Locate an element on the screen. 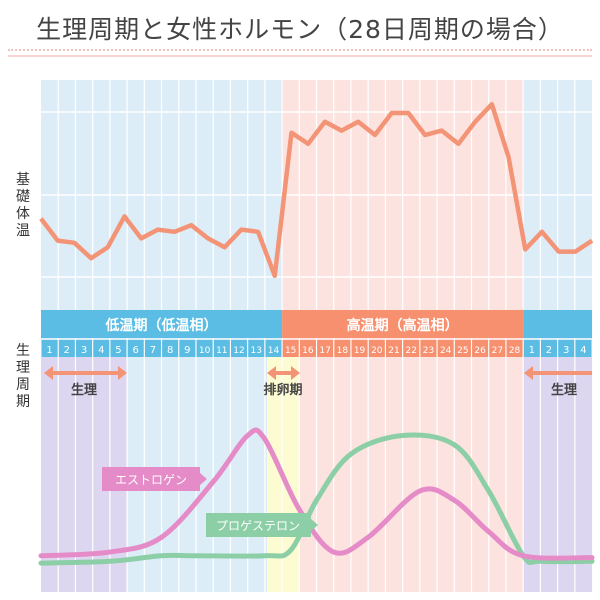 Image resolution: width=600 pixels, height=600 pixels. day-number: 11 is located at coordinates (221, 351).